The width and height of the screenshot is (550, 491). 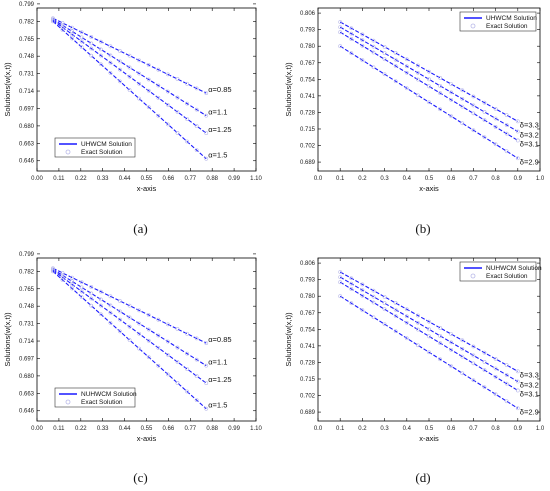 I want to click on y-tick-label: 0.748, so click(x=27, y=307).